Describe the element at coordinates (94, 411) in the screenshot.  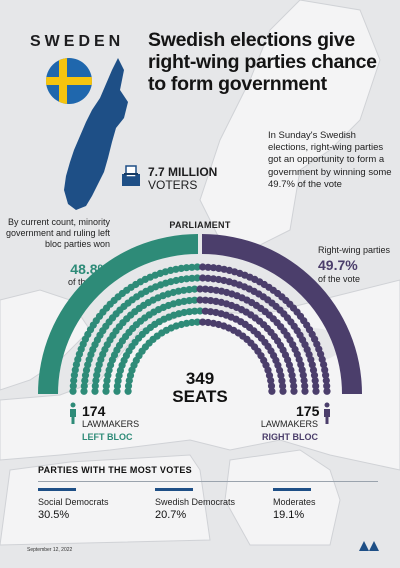
I see `left-bloc-count: 174` at that location.